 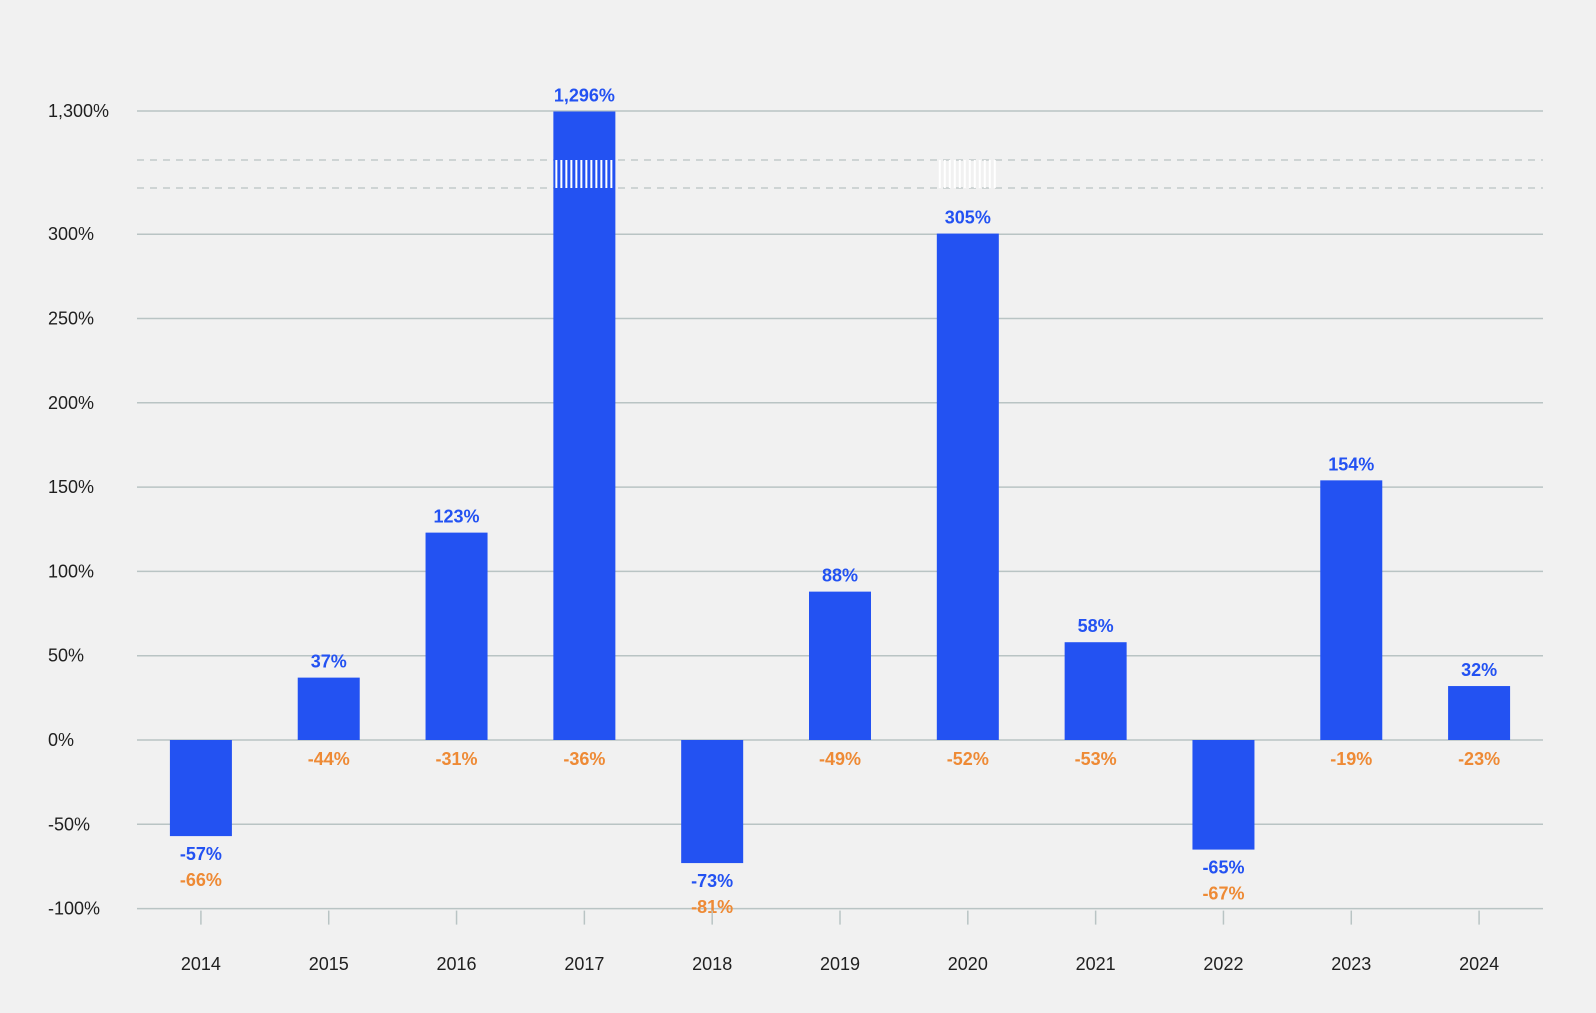 What do you see at coordinates (74, 909) in the screenshot?
I see `y-tick-label: -100%` at bounding box center [74, 909].